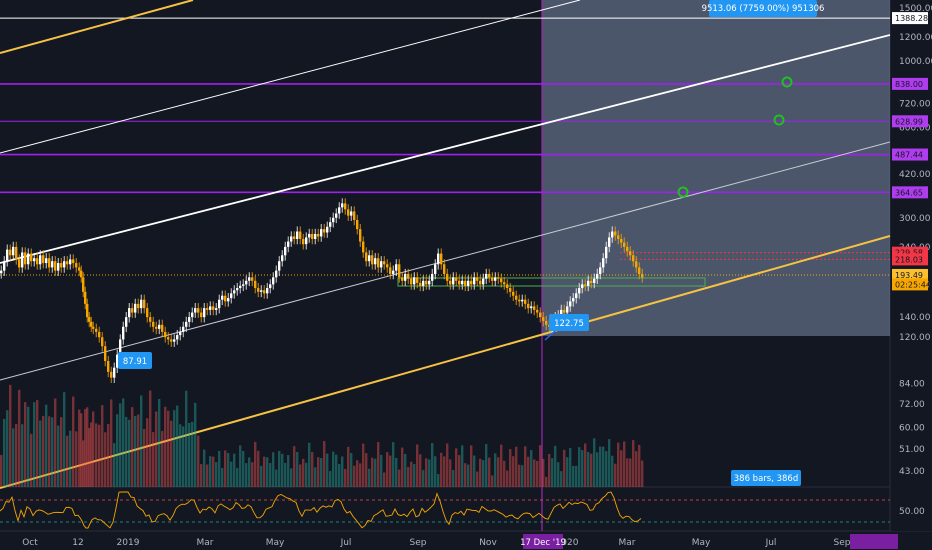  Describe the element at coordinates (205, 543) in the screenshot. I see `x-tick-label: Mar` at that location.